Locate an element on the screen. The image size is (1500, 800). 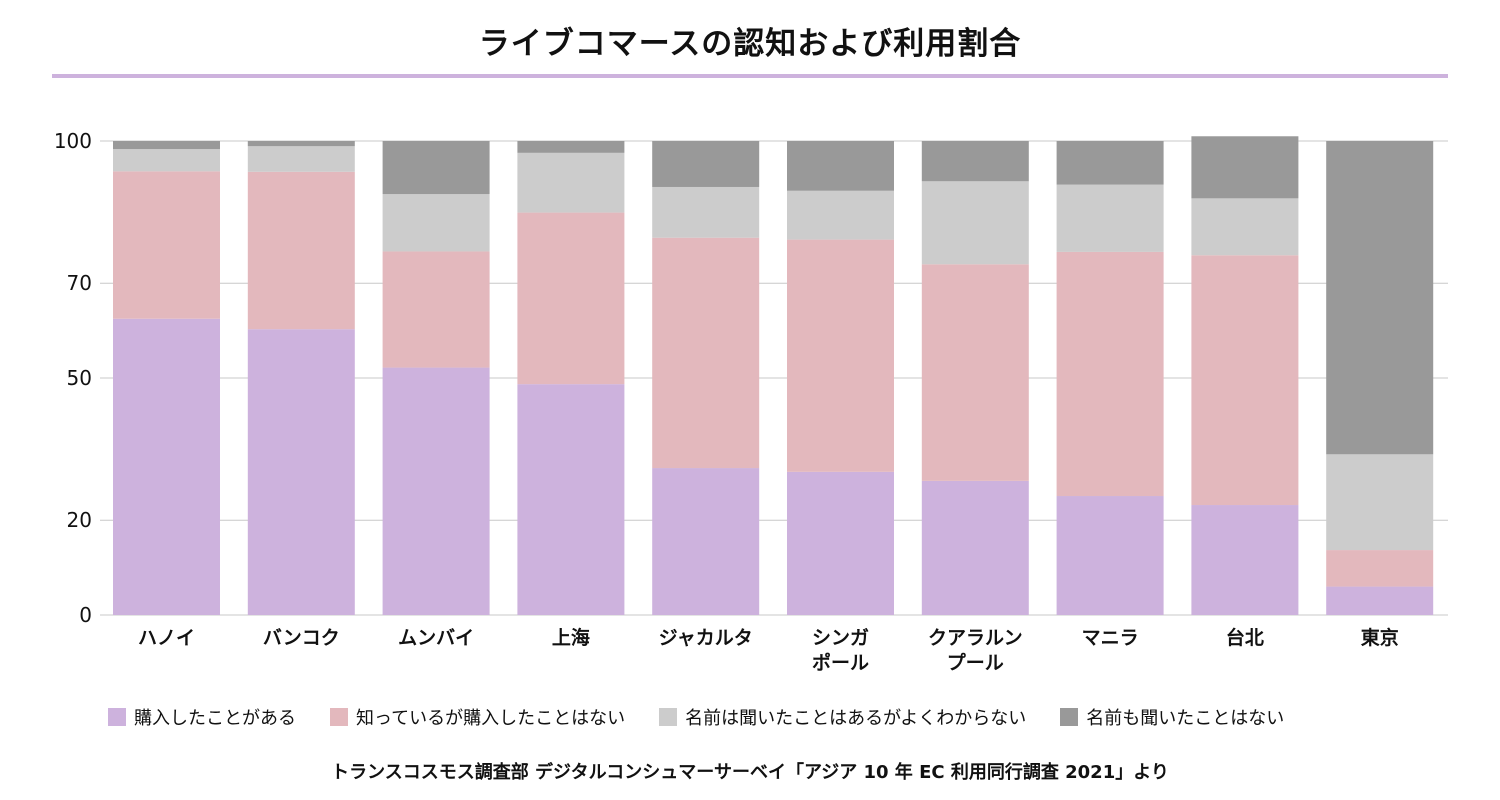
x-tick-label: 上海 is located at coordinates (571, 637).